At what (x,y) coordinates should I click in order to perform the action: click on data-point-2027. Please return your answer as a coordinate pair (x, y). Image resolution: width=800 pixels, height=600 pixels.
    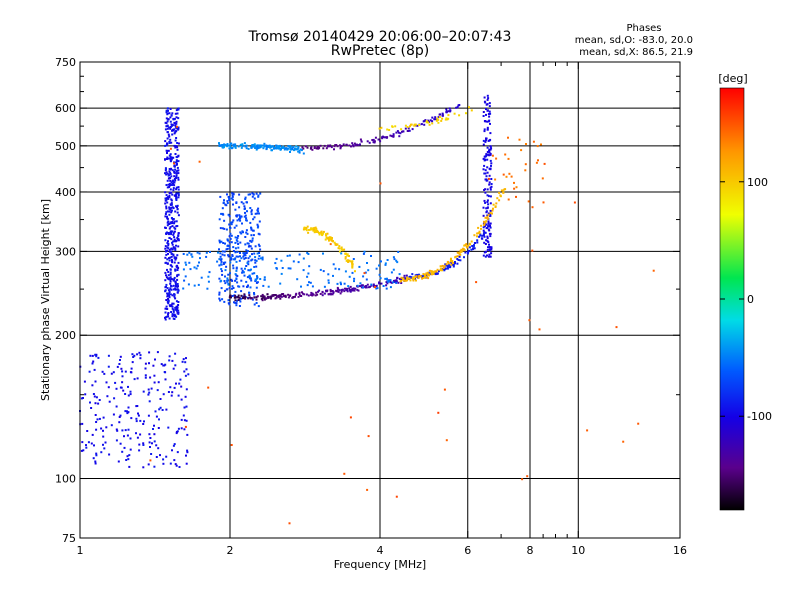
    Looking at the image, I should click on (264, 279).